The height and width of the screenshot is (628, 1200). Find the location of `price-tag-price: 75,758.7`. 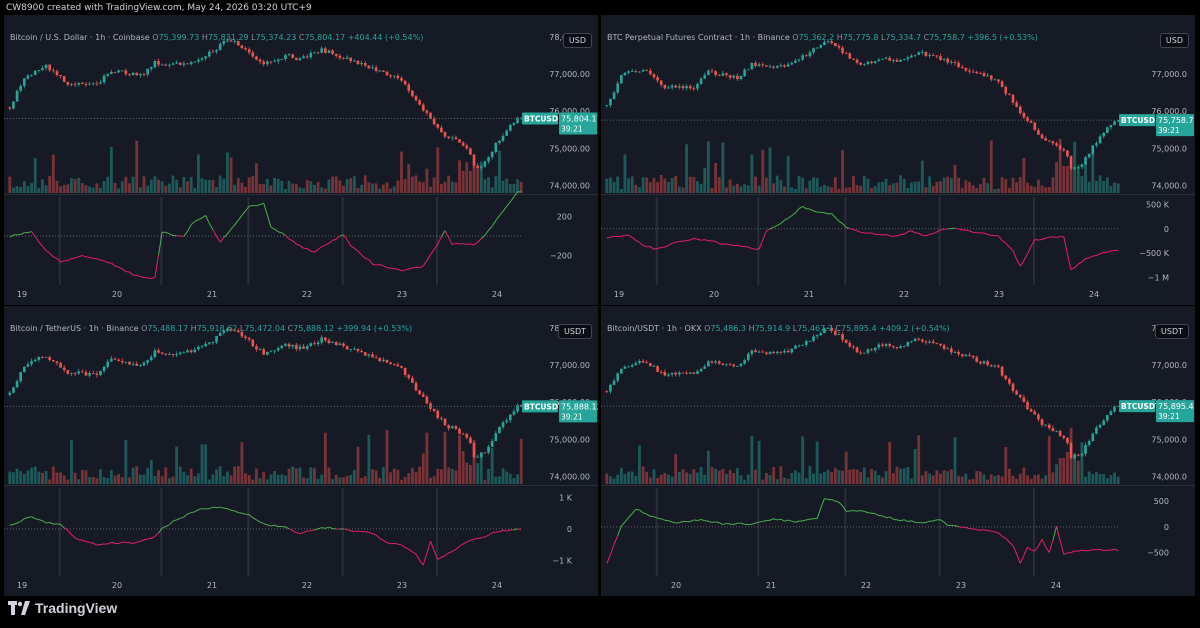

price-tag-price: 75,758.7 is located at coordinates (1176, 120).